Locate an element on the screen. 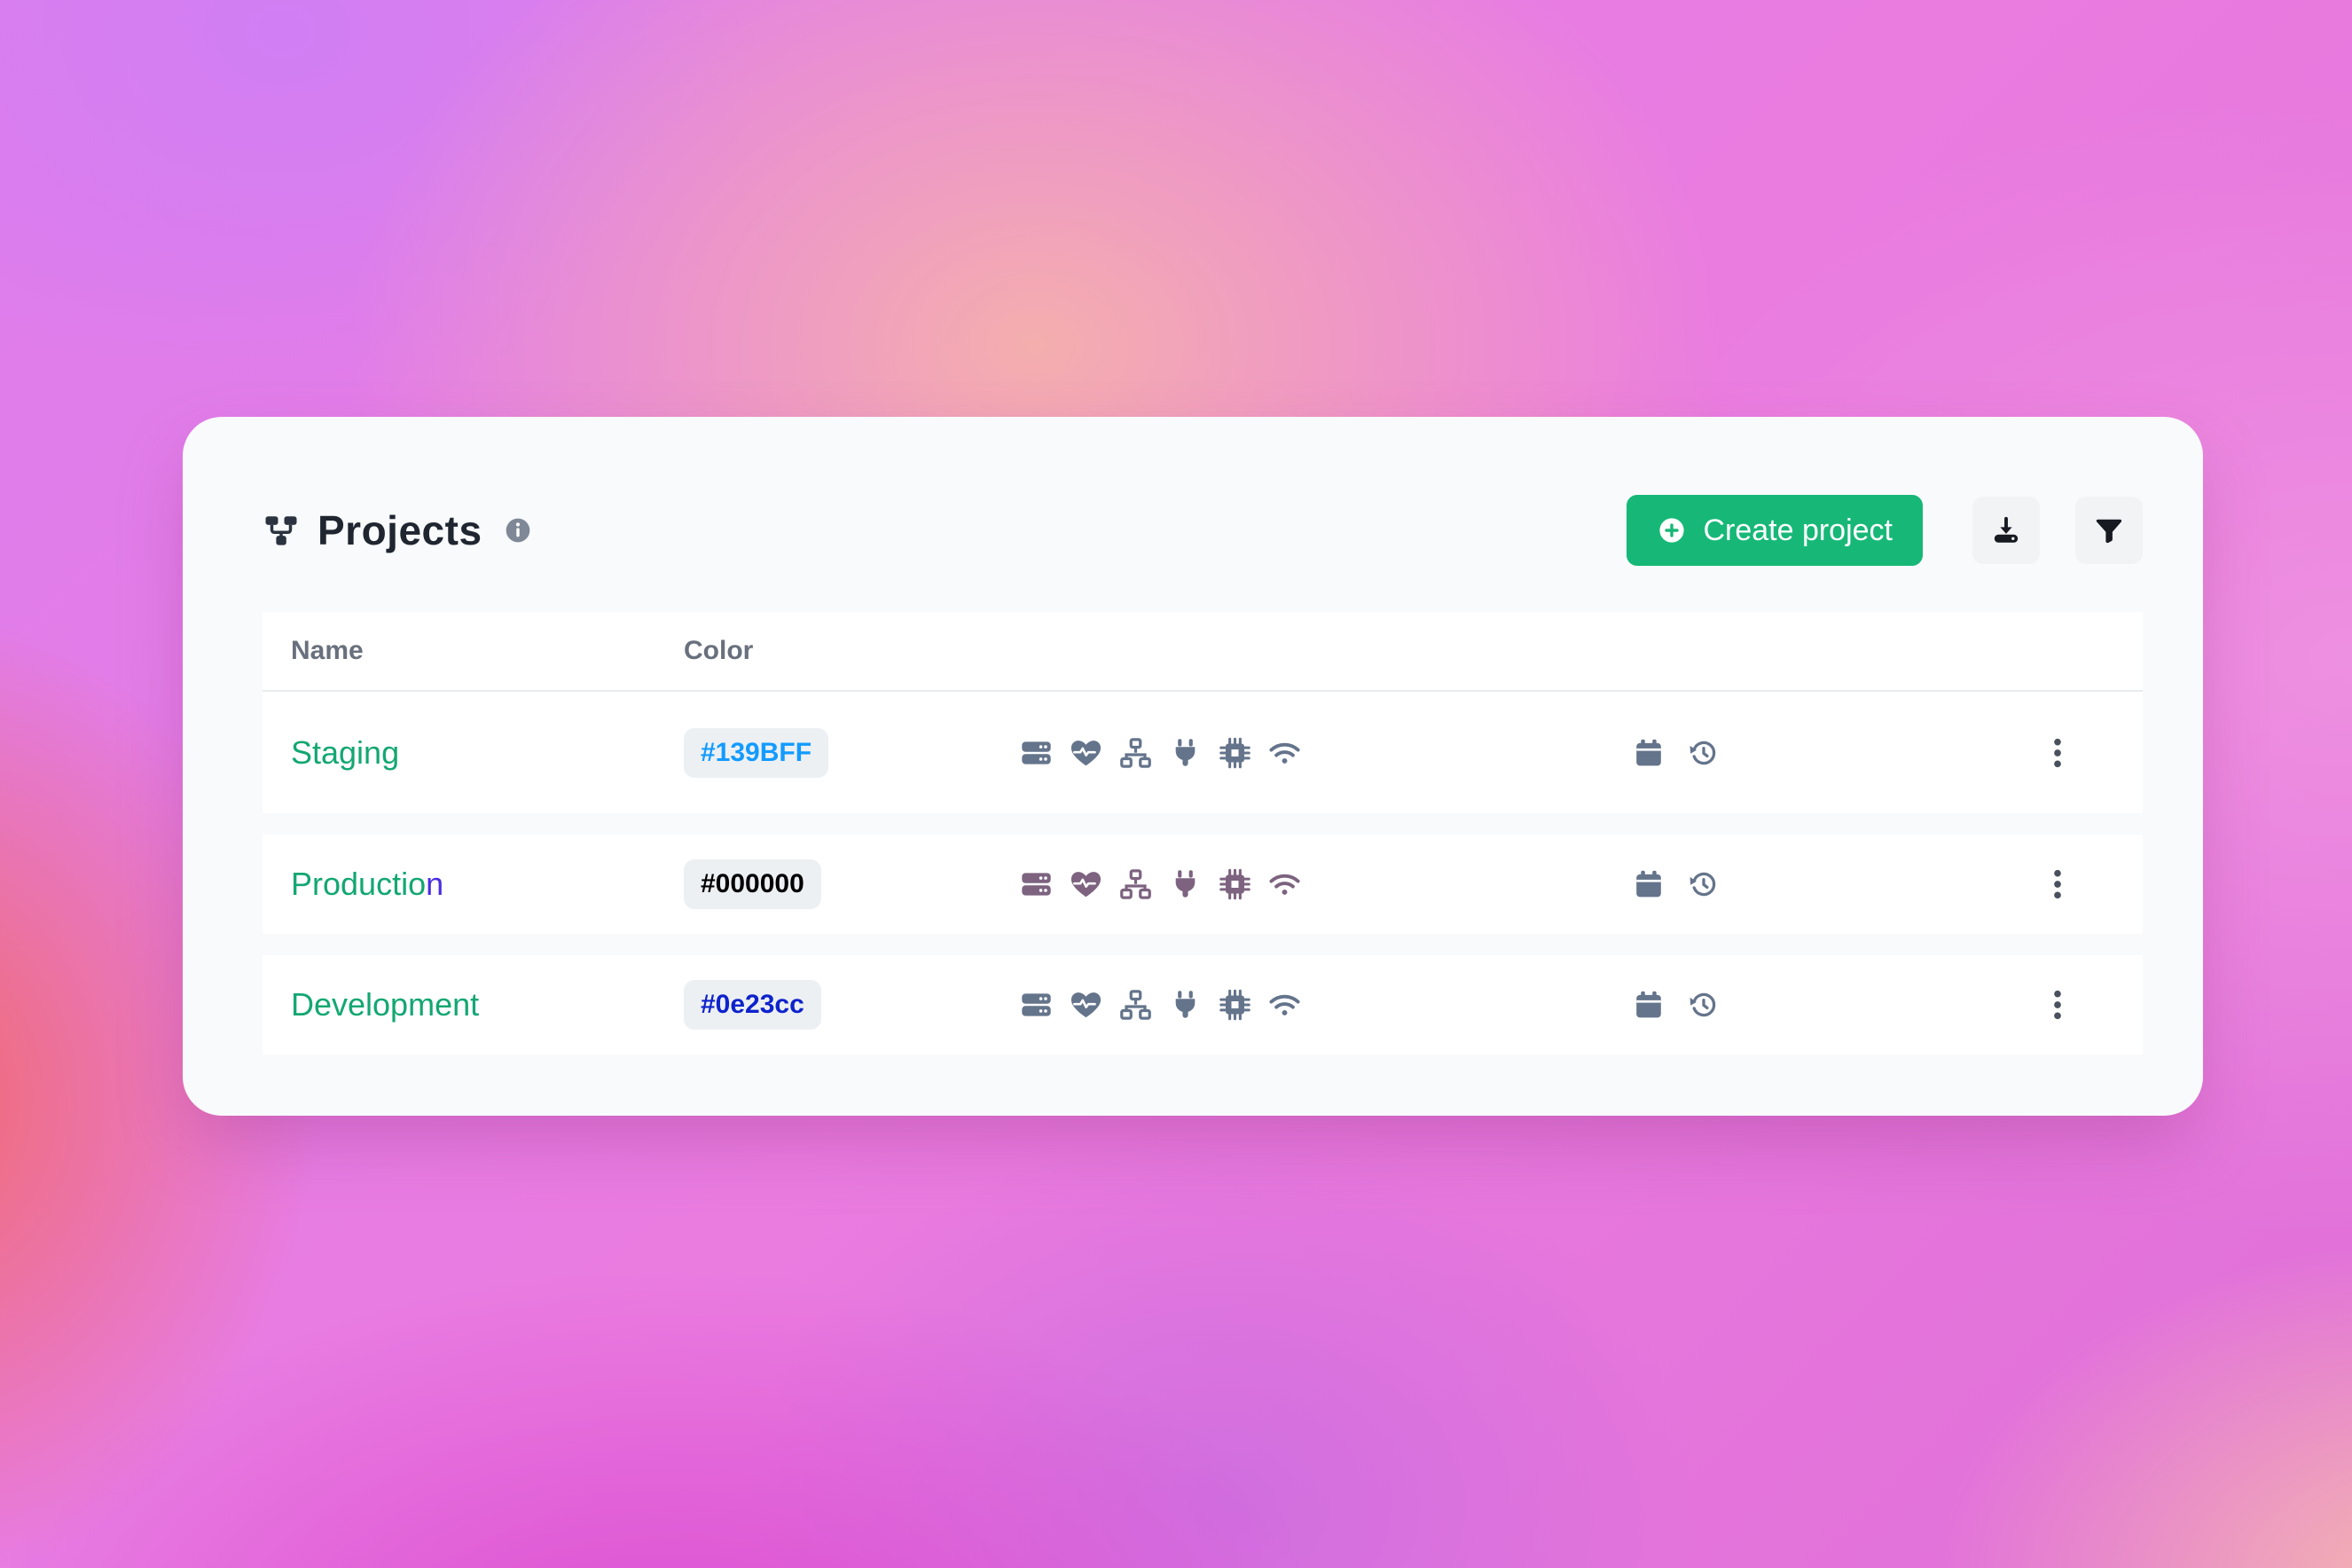 This screenshot has width=2352, height=1568. plus-circle-icon is located at coordinates (1672, 530).